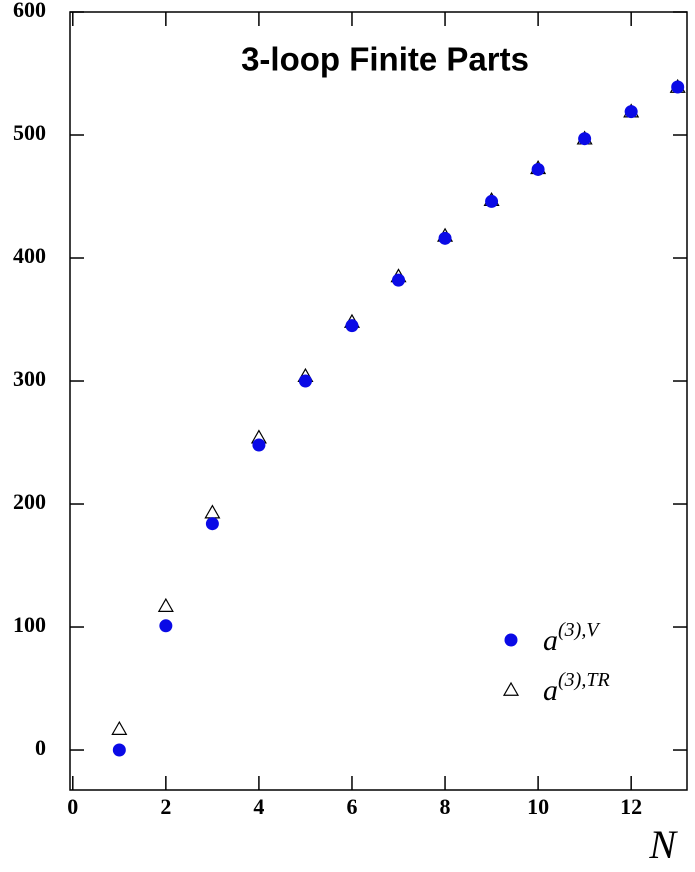 Image resolution: width=695 pixels, height=872 pixels. I want to click on chart-title: 3-loop Finite Parts, so click(385, 59).